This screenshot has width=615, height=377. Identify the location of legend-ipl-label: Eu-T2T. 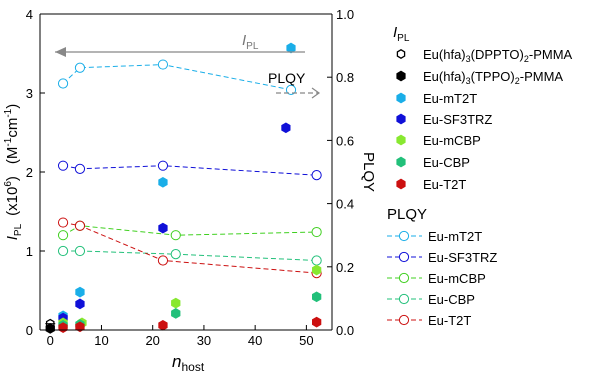
(444, 184).